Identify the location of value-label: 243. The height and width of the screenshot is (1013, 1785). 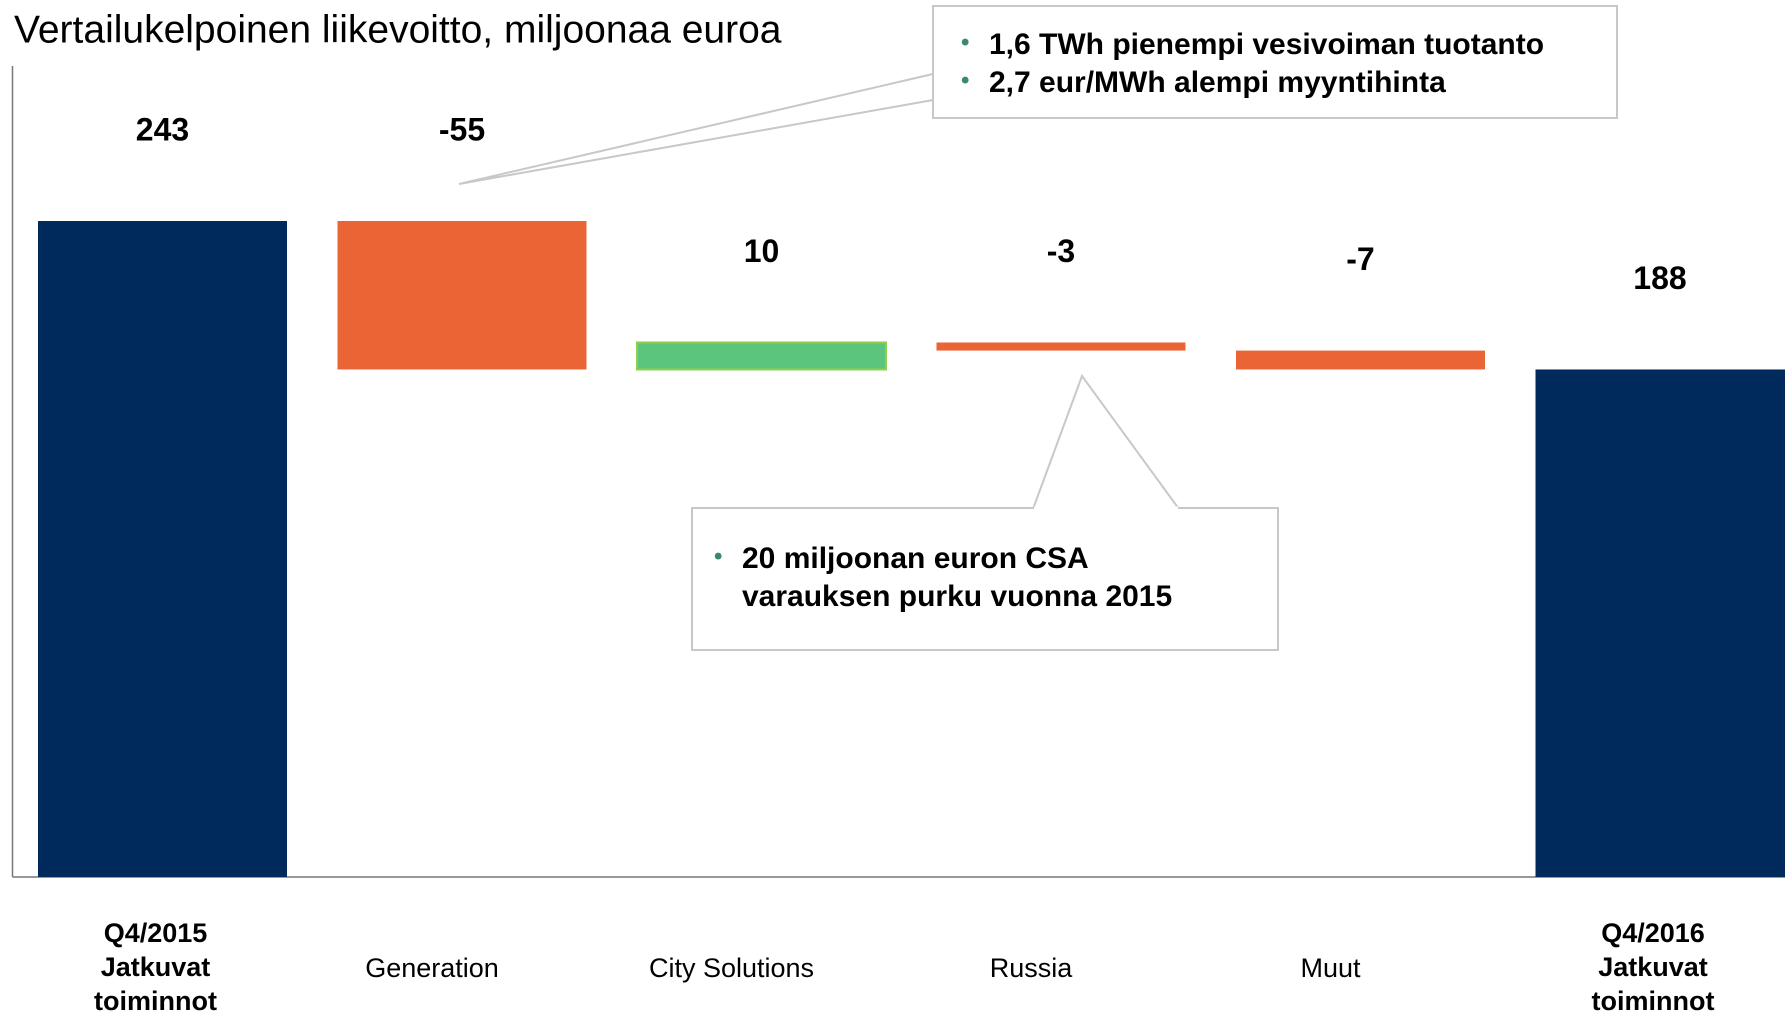
(162, 129).